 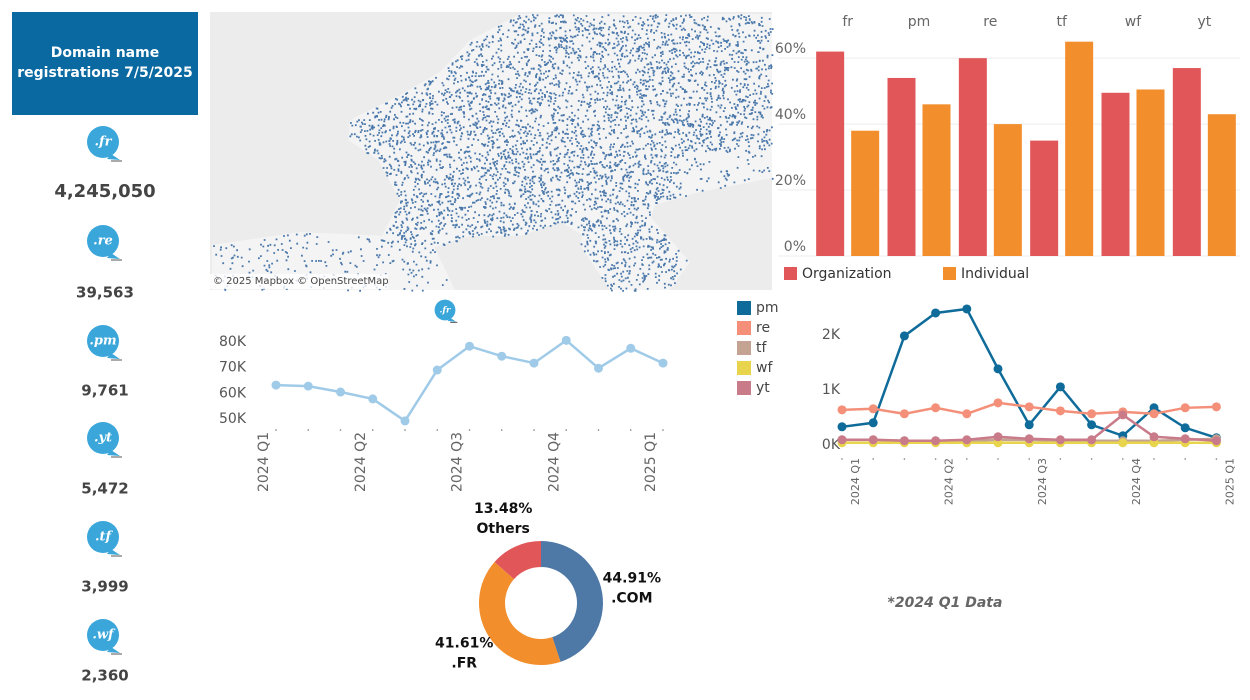 I want to click on icon-label: .pm, so click(x=102, y=341).